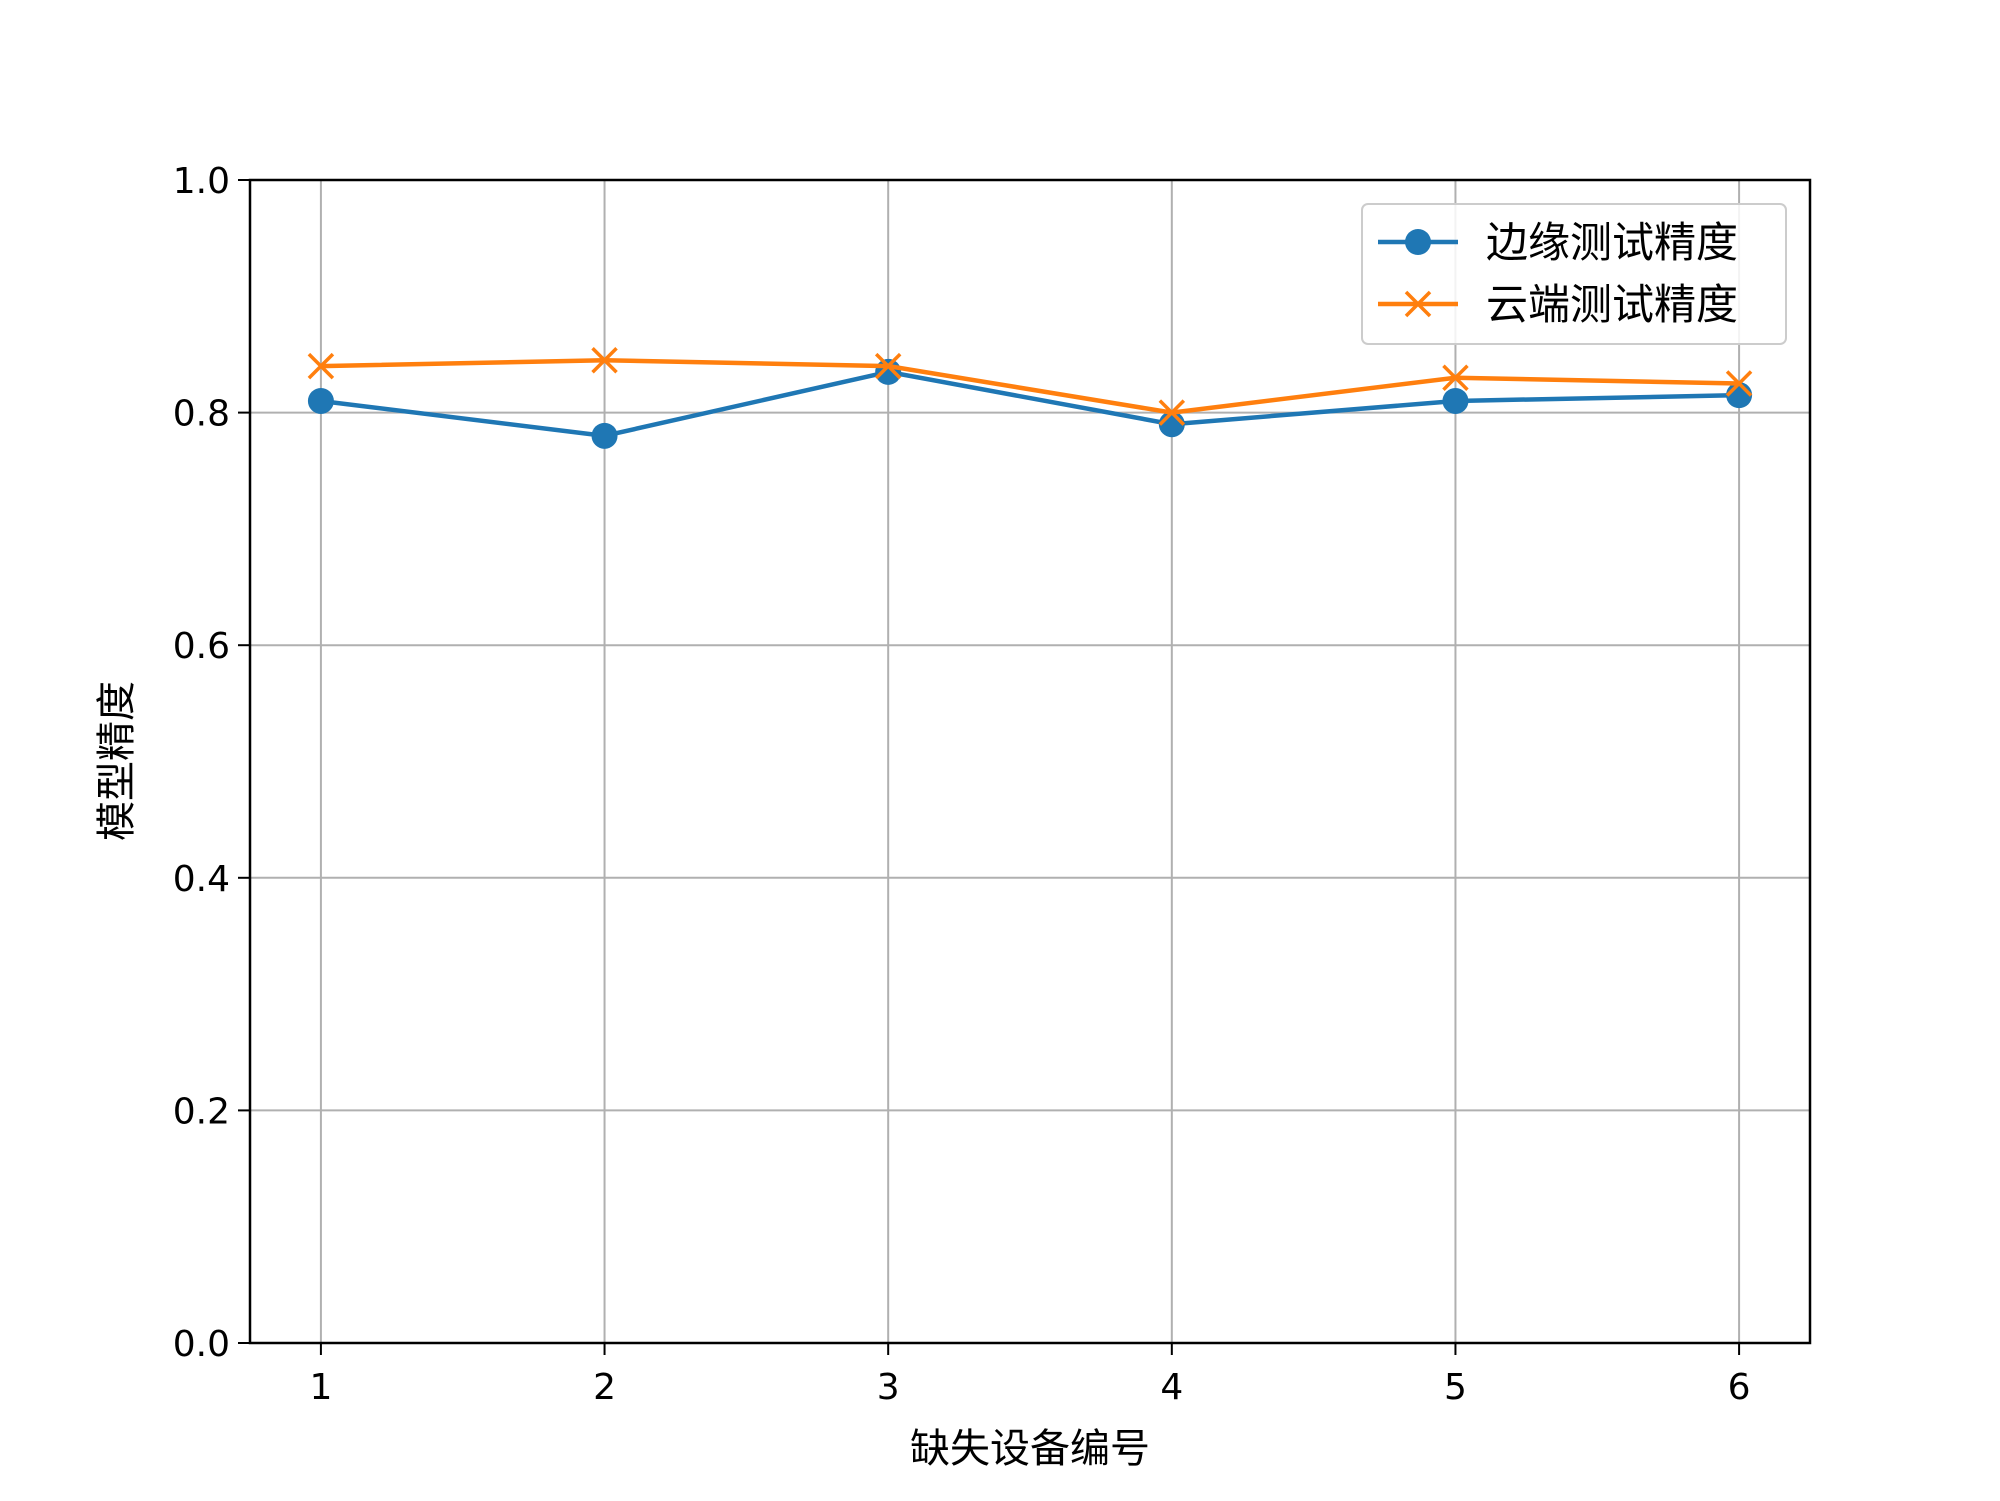 The height and width of the screenshot is (1501, 2000). I want to click on legend-entry: 边缘测试精度, so click(1558, 242).